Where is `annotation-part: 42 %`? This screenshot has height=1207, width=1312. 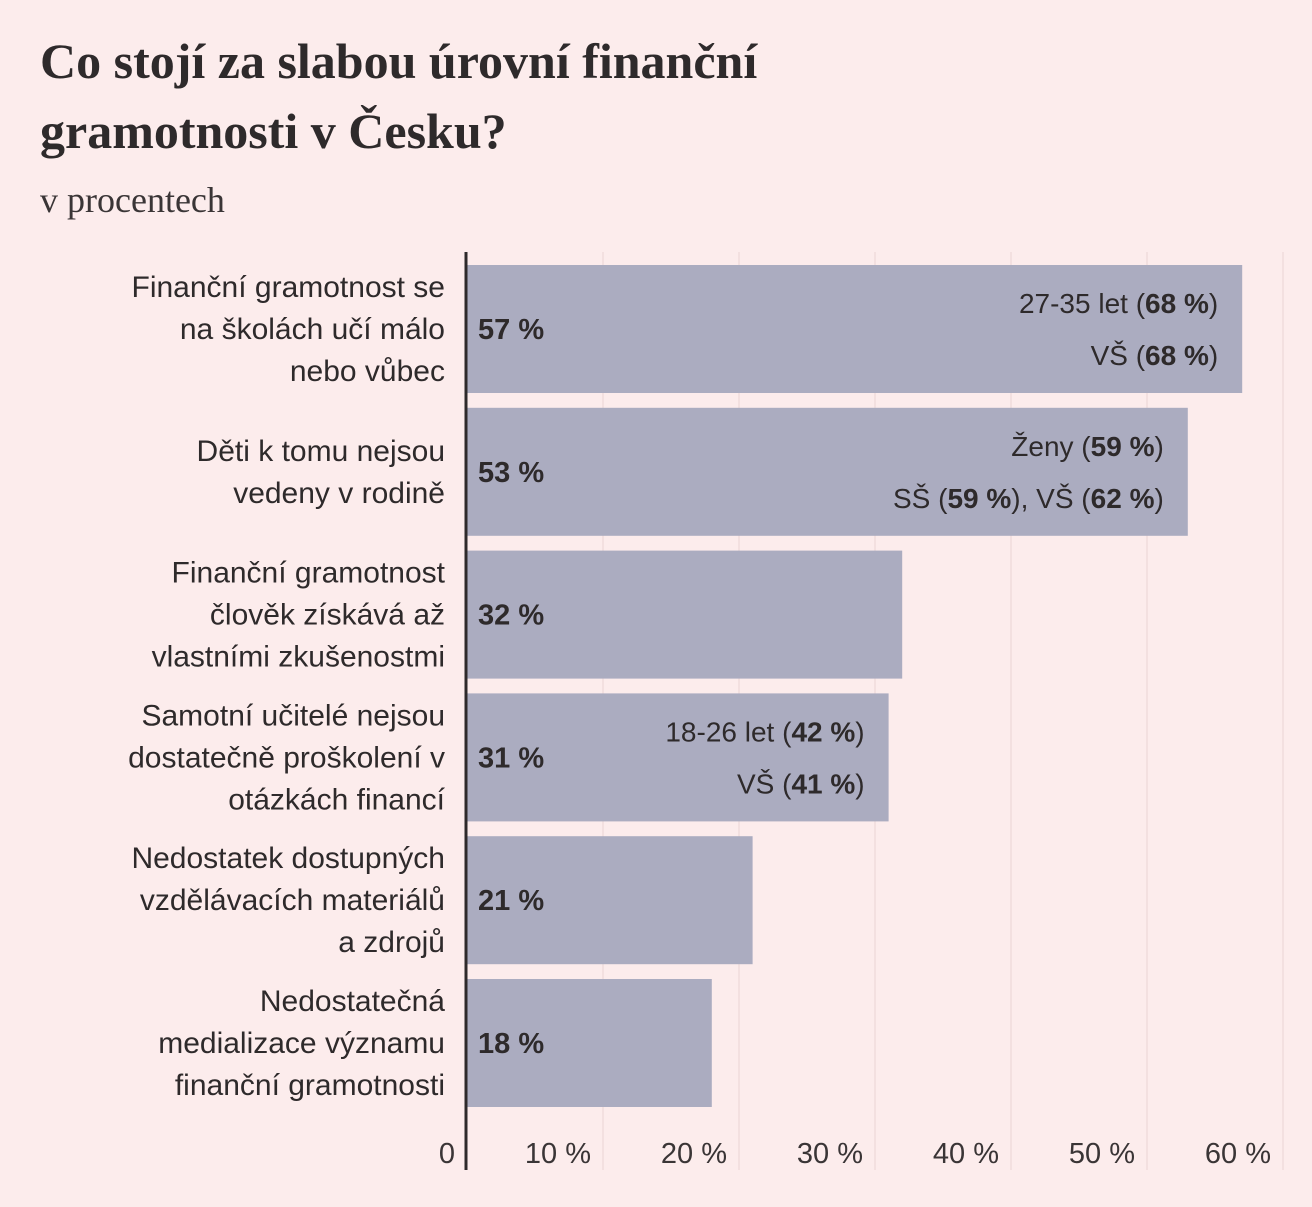 annotation-part: 42 % is located at coordinates (823, 731).